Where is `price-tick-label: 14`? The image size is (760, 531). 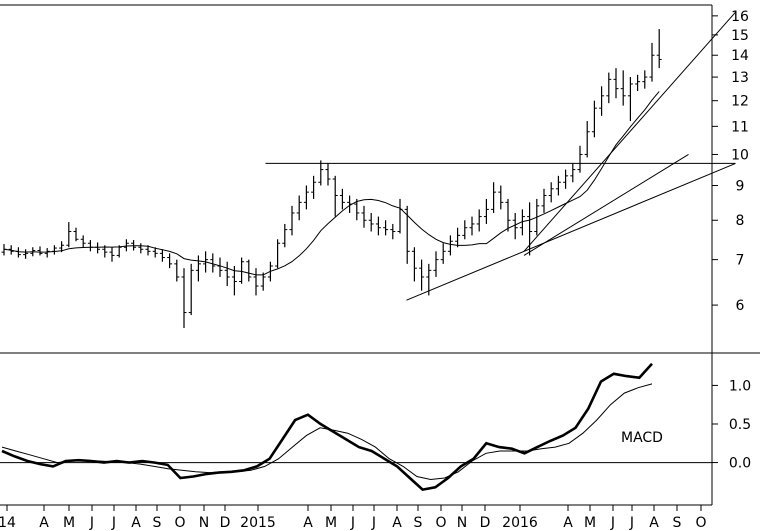
price-tick-label: 14 is located at coordinates (740, 56).